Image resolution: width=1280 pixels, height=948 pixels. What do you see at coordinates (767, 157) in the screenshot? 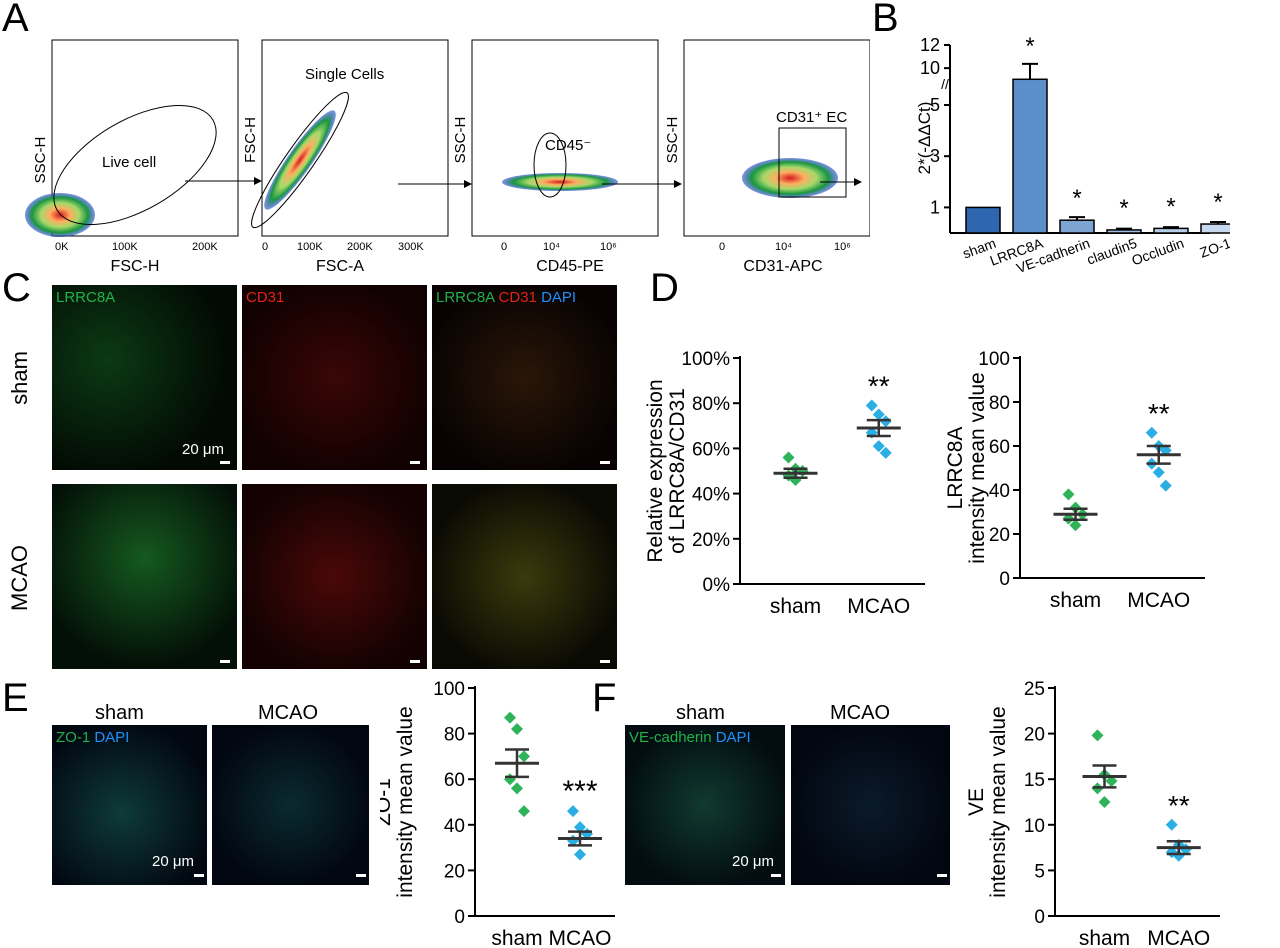
I see `flow-plot-4: CD31⁺ EC SSC-H CD31-APC 0 10⁴ 10⁶` at bounding box center [767, 157].